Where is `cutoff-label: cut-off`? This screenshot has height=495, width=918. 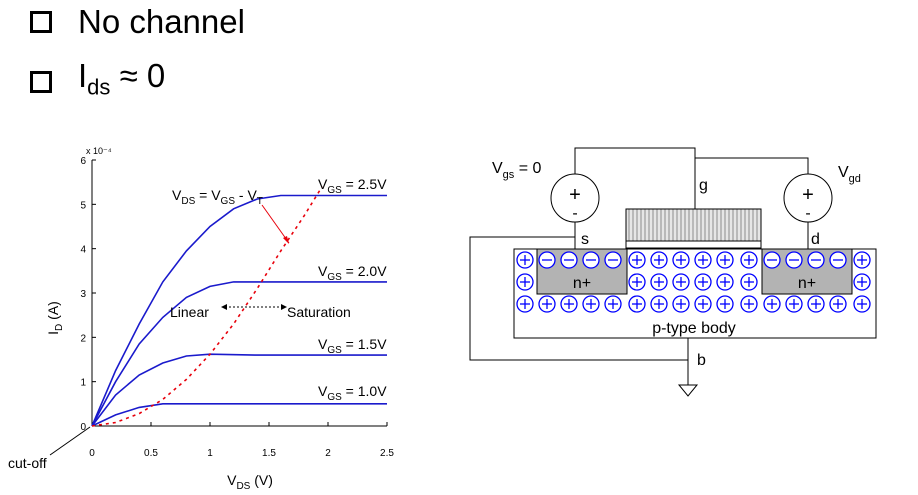
cutoff-label: cut-off is located at coordinates (27, 463).